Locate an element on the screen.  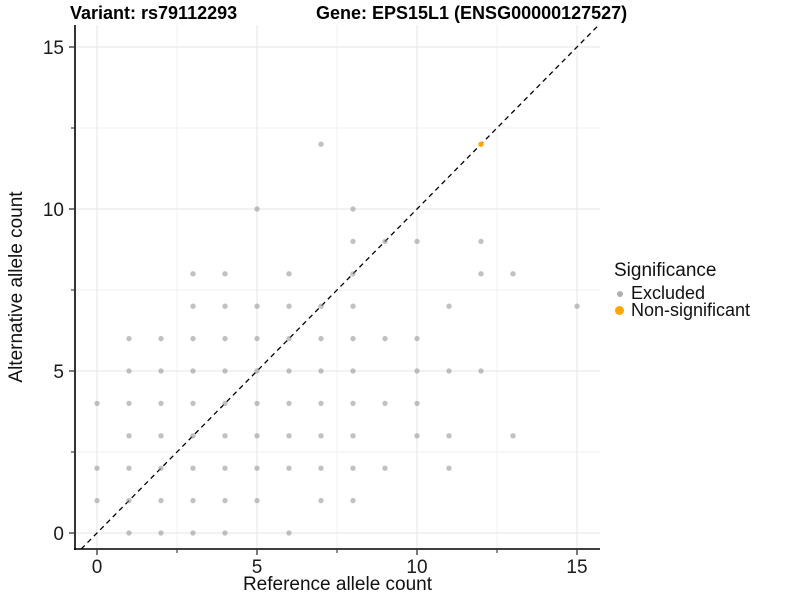
excluded-dot-icon is located at coordinates (620, 293).